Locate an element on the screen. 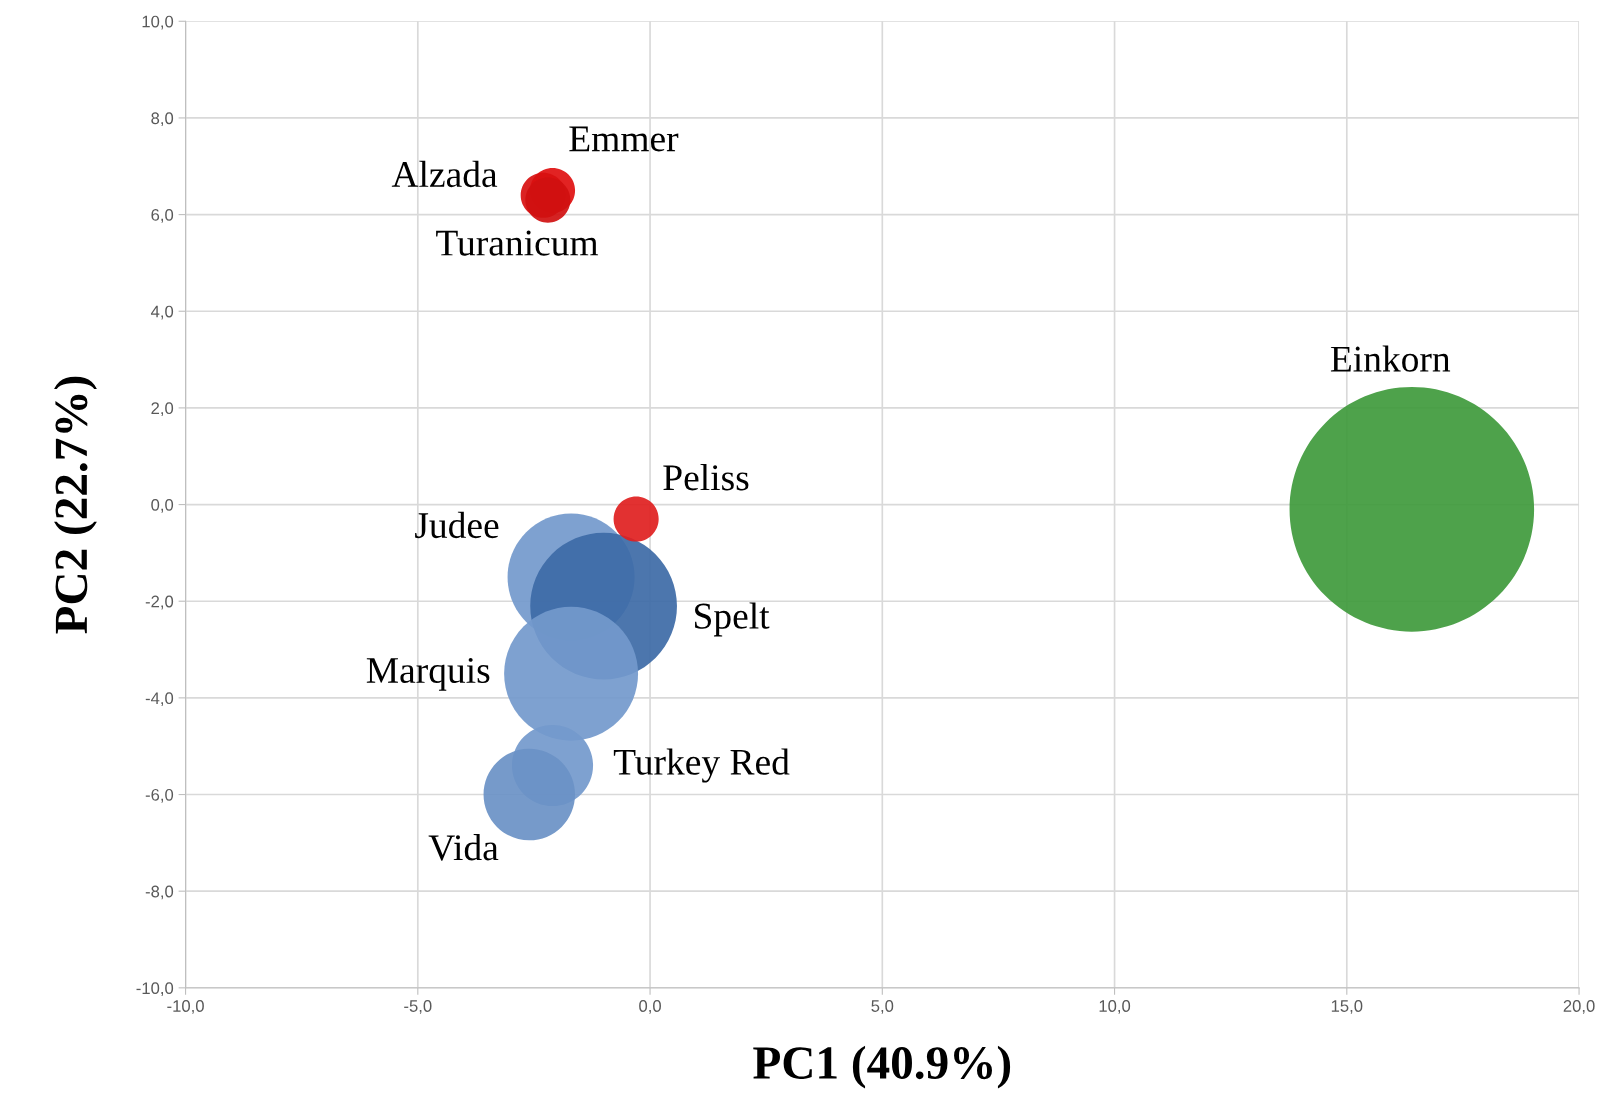  series-label: Einkorn is located at coordinates (1390, 358).